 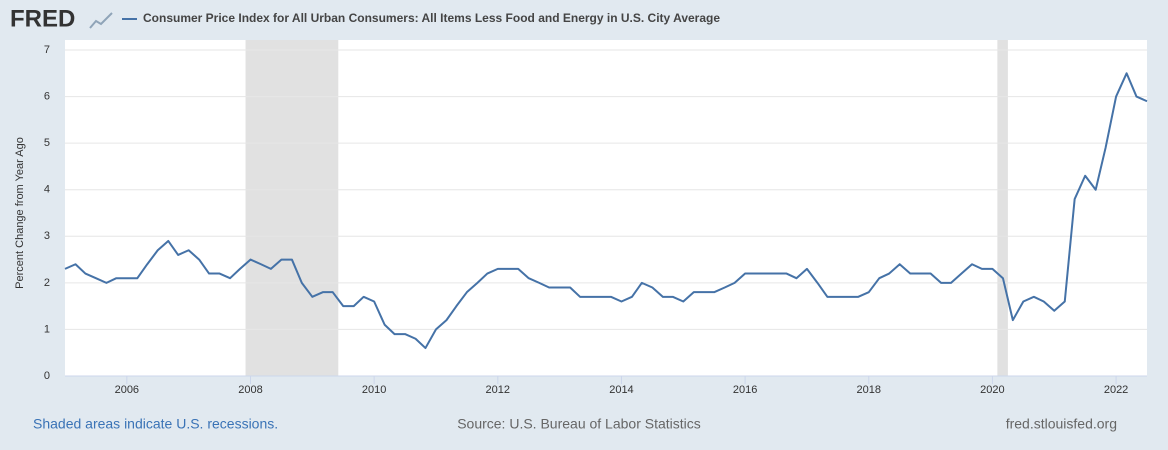 What do you see at coordinates (101, 20) in the screenshot?
I see `logo-icon` at bounding box center [101, 20].